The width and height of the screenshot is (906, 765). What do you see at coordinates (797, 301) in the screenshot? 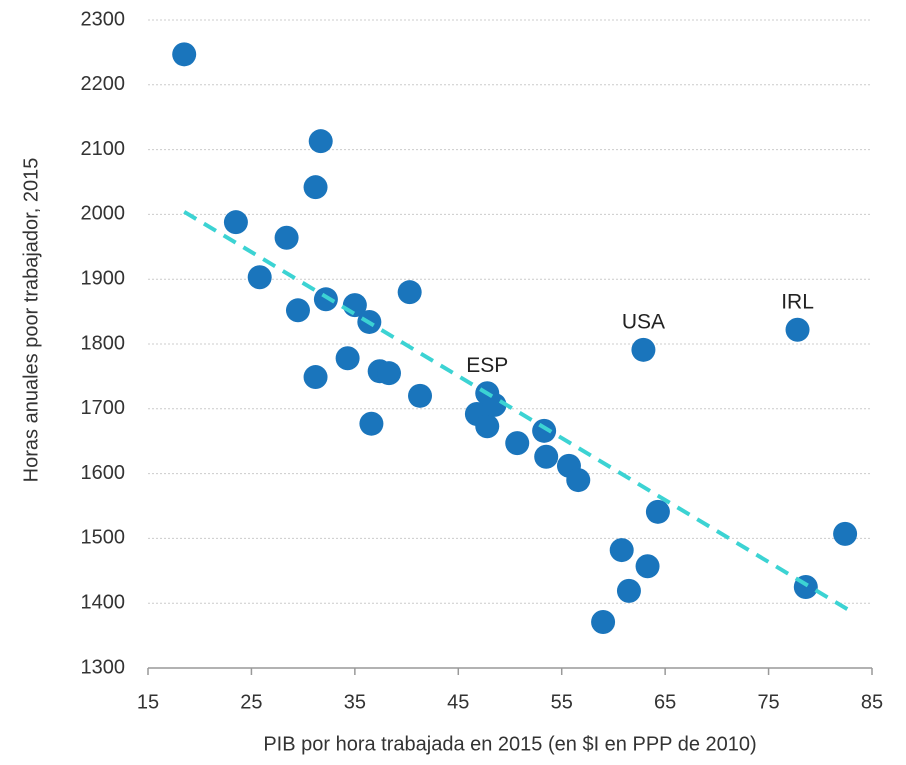
I see `point-label: IRL` at bounding box center [797, 301].